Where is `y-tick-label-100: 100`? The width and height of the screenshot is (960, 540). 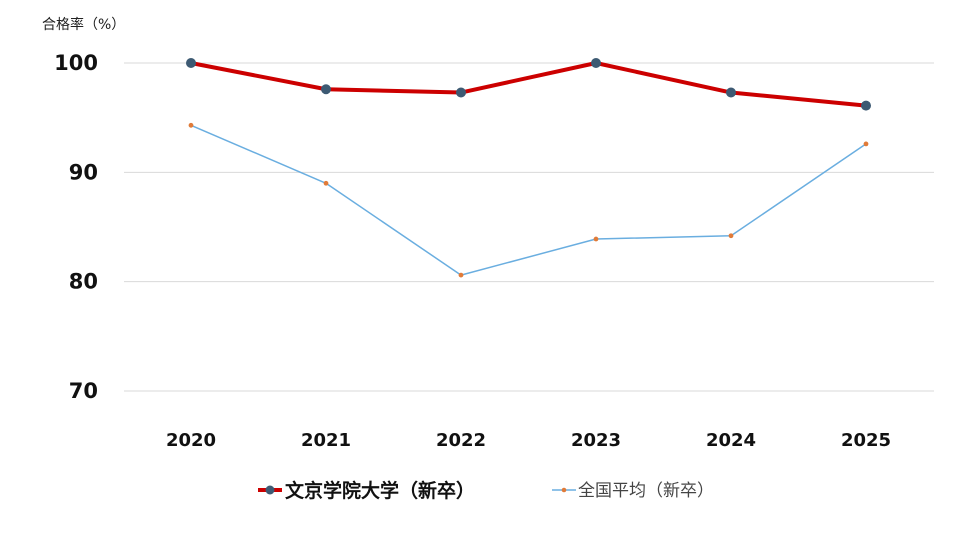
y-tick-label-100: 100 is located at coordinates (76, 63).